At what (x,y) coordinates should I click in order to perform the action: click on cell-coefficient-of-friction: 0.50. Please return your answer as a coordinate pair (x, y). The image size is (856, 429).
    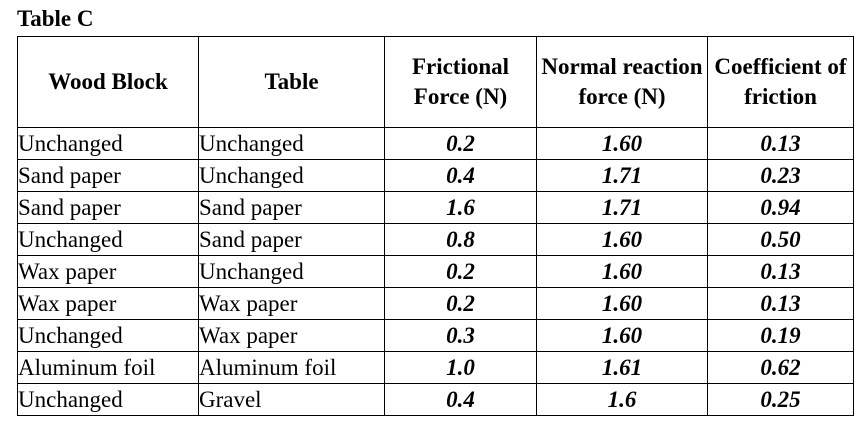
    Looking at the image, I should click on (780, 239).